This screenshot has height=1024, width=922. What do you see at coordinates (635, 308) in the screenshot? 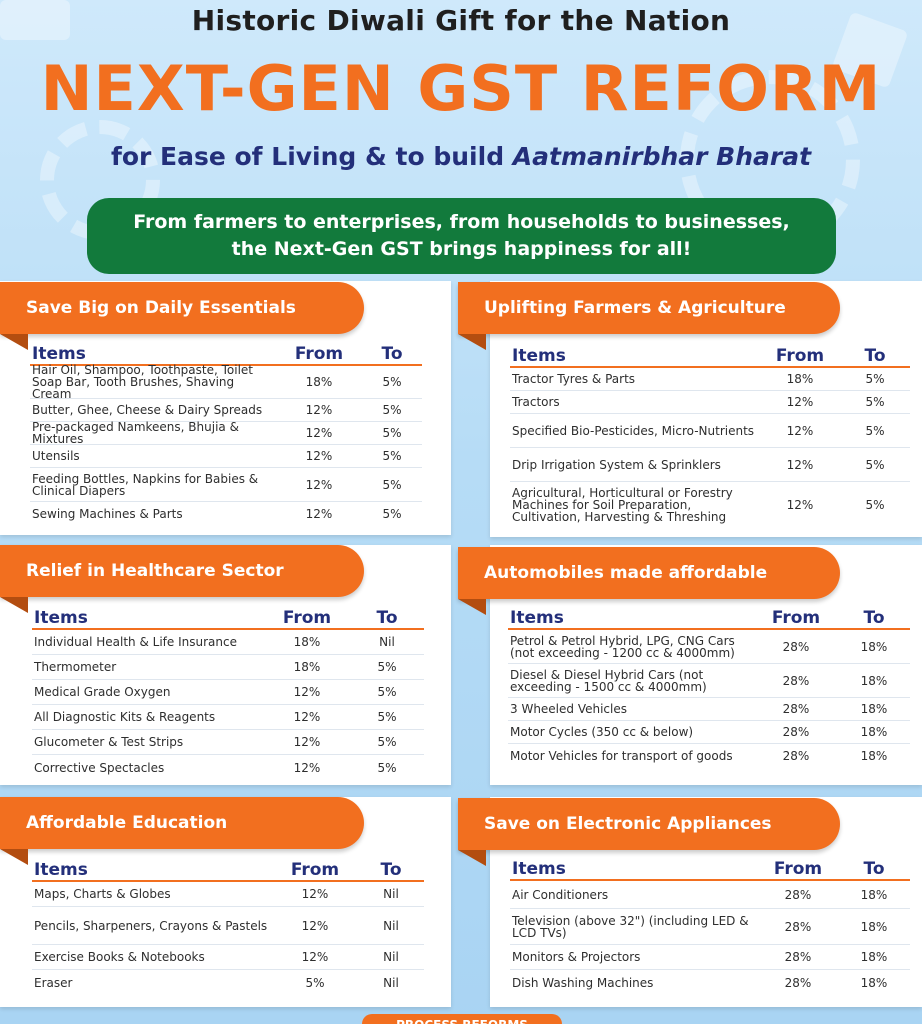
I see `section-title: Uplifting Farmers & Agriculture` at bounding box center [635, 308].